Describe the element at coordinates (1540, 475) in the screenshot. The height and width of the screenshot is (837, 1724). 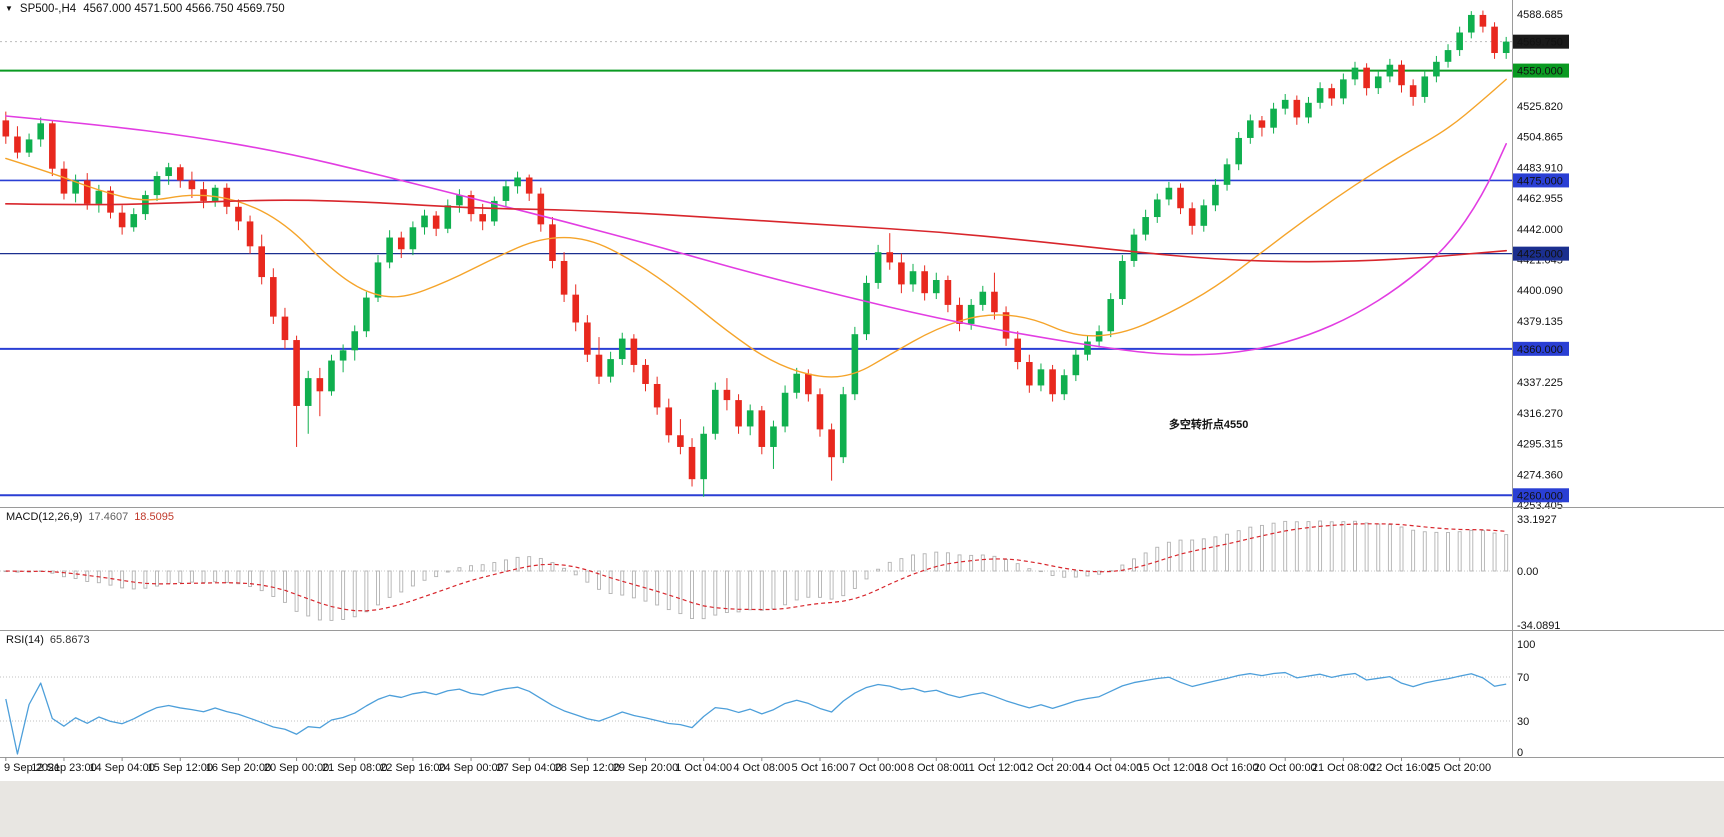
I see `y-axis-label: 4274.360` at that location.